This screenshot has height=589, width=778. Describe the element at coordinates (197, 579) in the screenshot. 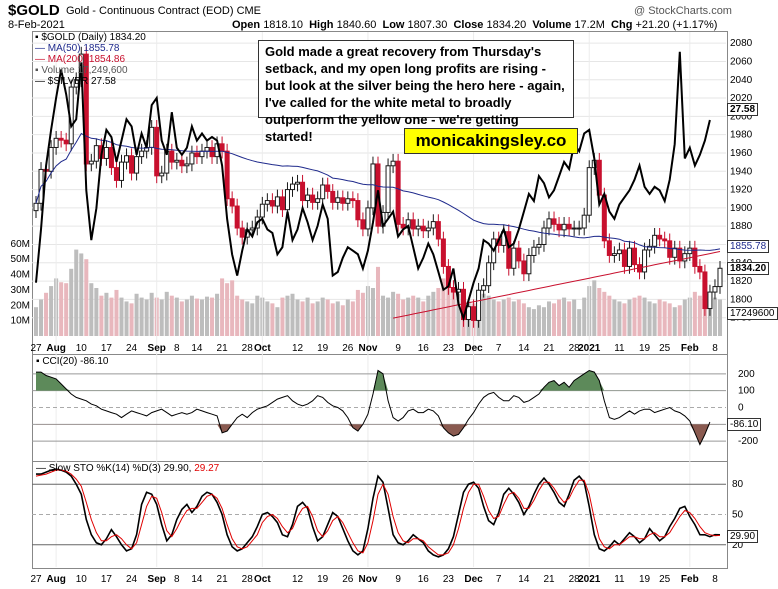

I see `x-tick-label-bottom: 14` at that location.